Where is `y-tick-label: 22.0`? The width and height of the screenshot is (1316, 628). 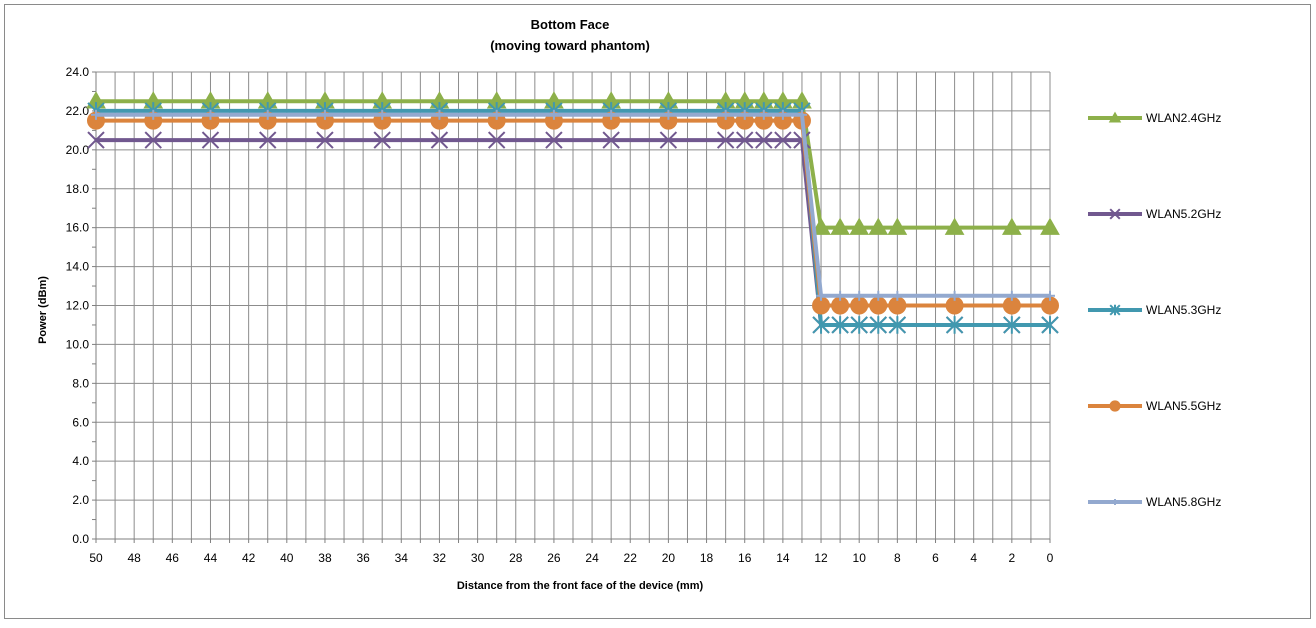
y-tick-label: 22.0 is located at coordinates (78, 111).